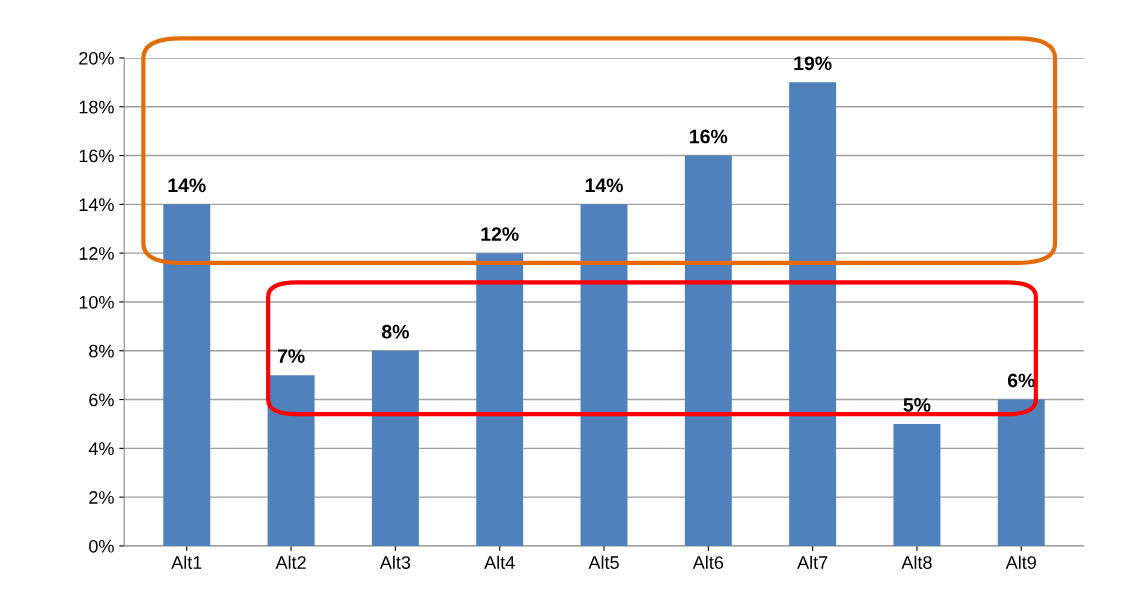 The width and height of the screenshot is (1129, 610). What do you see at coordinates (186, 562) in the screenshot?
I see `x-tick-label: Alt1` at bounding box center [186, 562].